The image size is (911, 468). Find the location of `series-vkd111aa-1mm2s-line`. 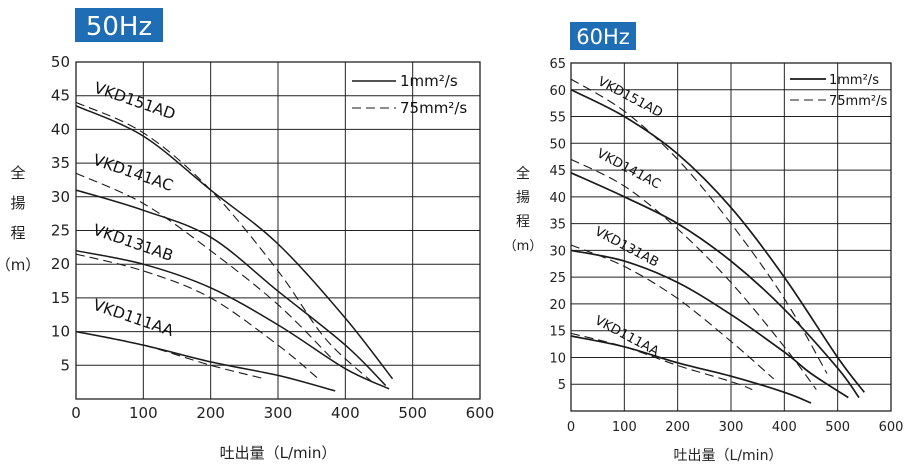

series-vkd111aa-1mm2s-line is located at coordinates (205, 361).